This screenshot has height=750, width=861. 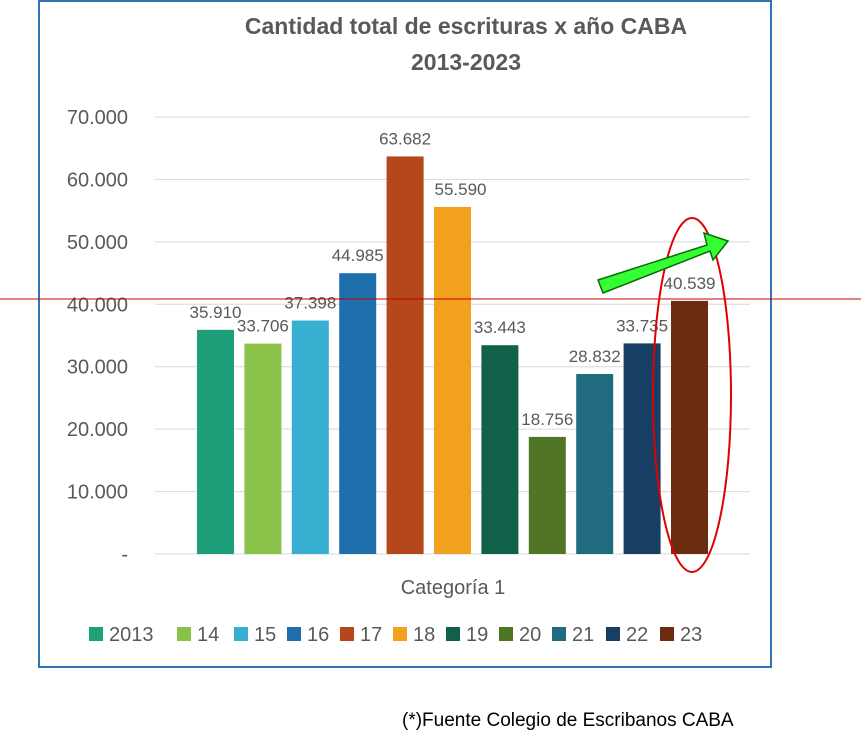 What do you see at coordinates (477, 635) in the screenshot?
I see `legend-label-19: 19` at bounding box center [477, 635].